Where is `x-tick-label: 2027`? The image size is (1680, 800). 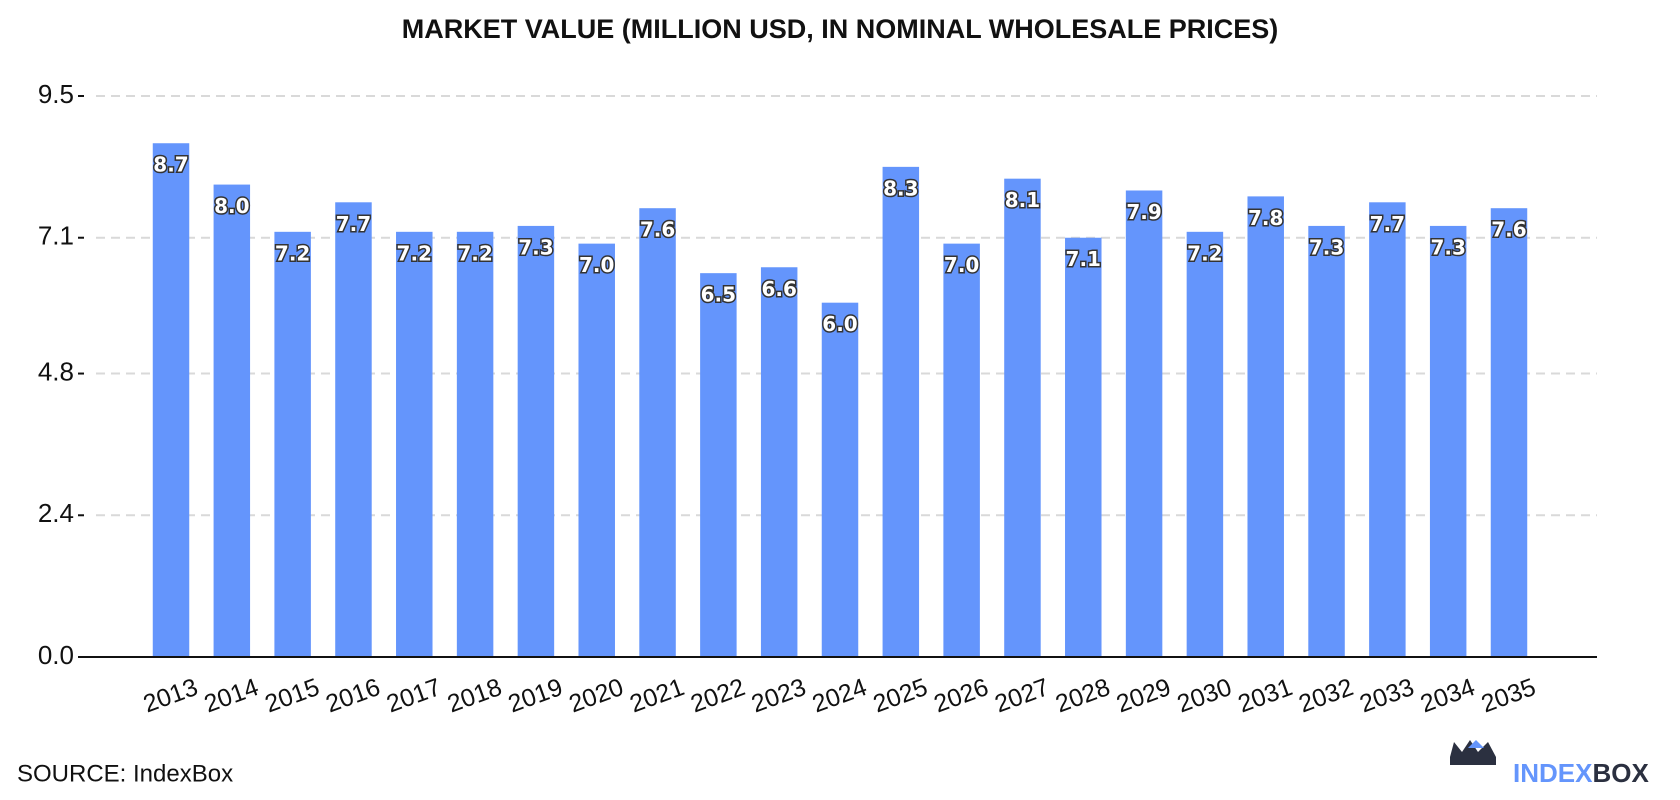
x-tick-label: 2027 is located at coordinates (1022, 695).